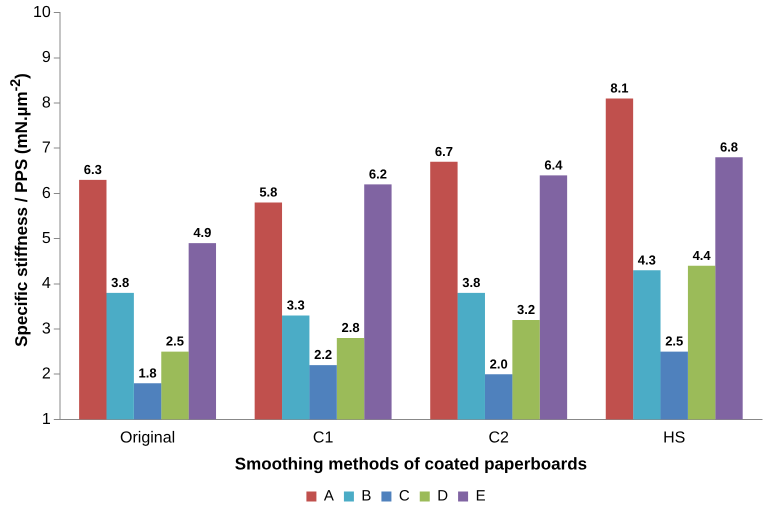  Describe the element at coordinates (526, 310) in the screenshot. I see `data-label: 3.2` at that location.